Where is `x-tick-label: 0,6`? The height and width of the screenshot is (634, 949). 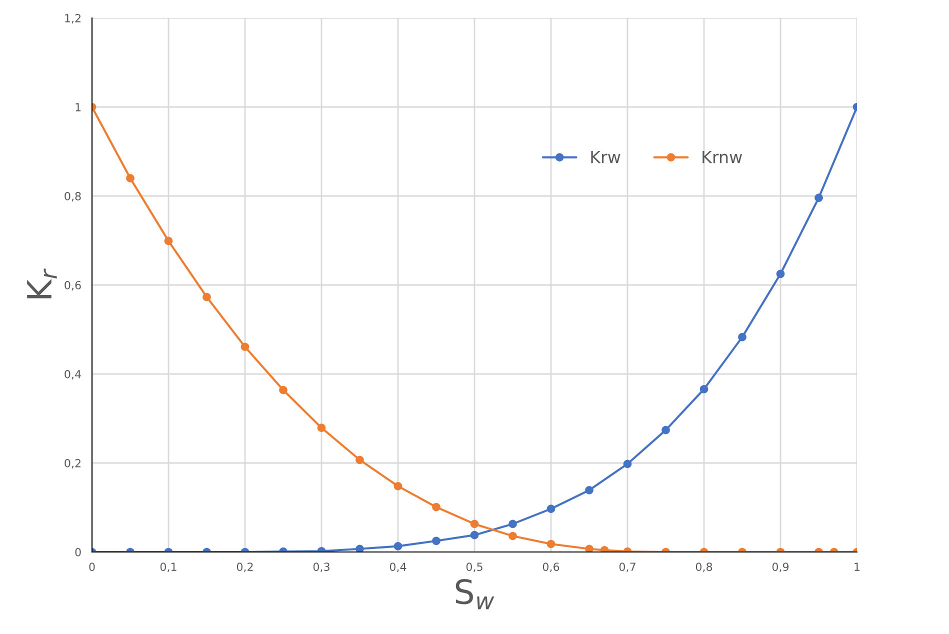
x-tick-label: 0,6 is located at coordinates (551, 567).